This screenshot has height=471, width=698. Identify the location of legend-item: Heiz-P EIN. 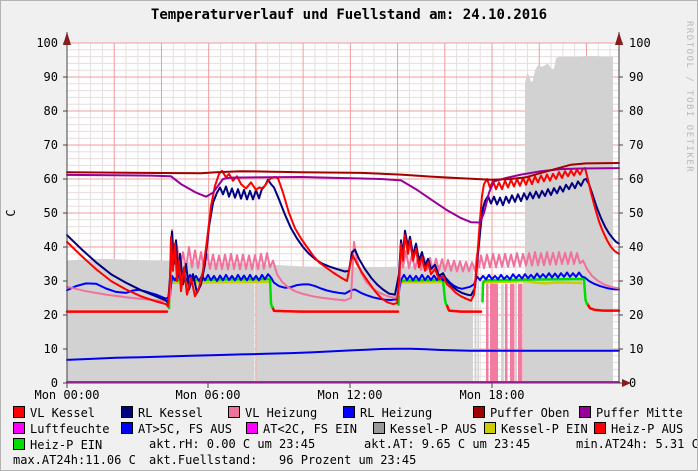
(57, 444).